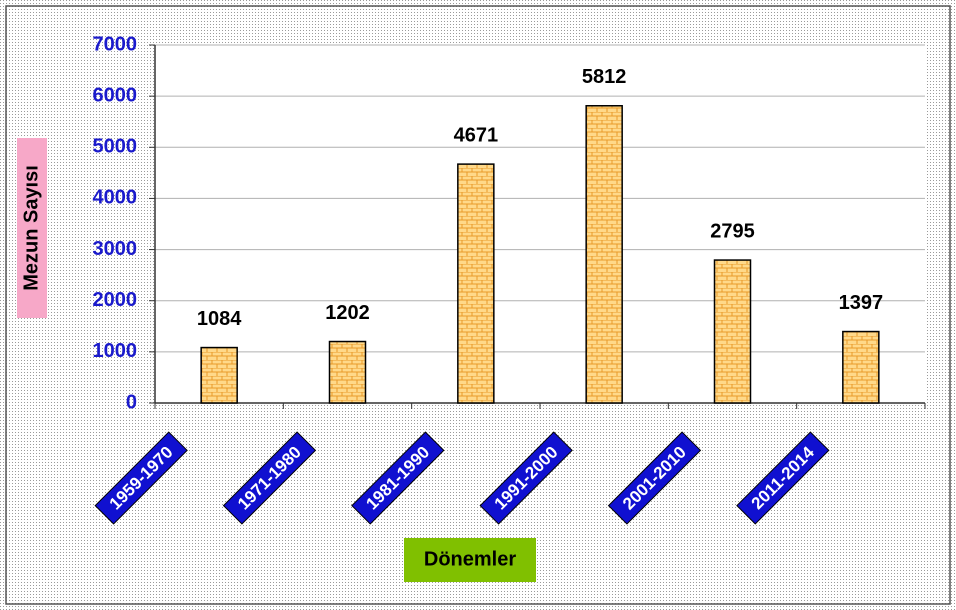 The height and width of the screenshot is (610, 956). I want to click on y-tick-label: 5000, so click(115, 147).